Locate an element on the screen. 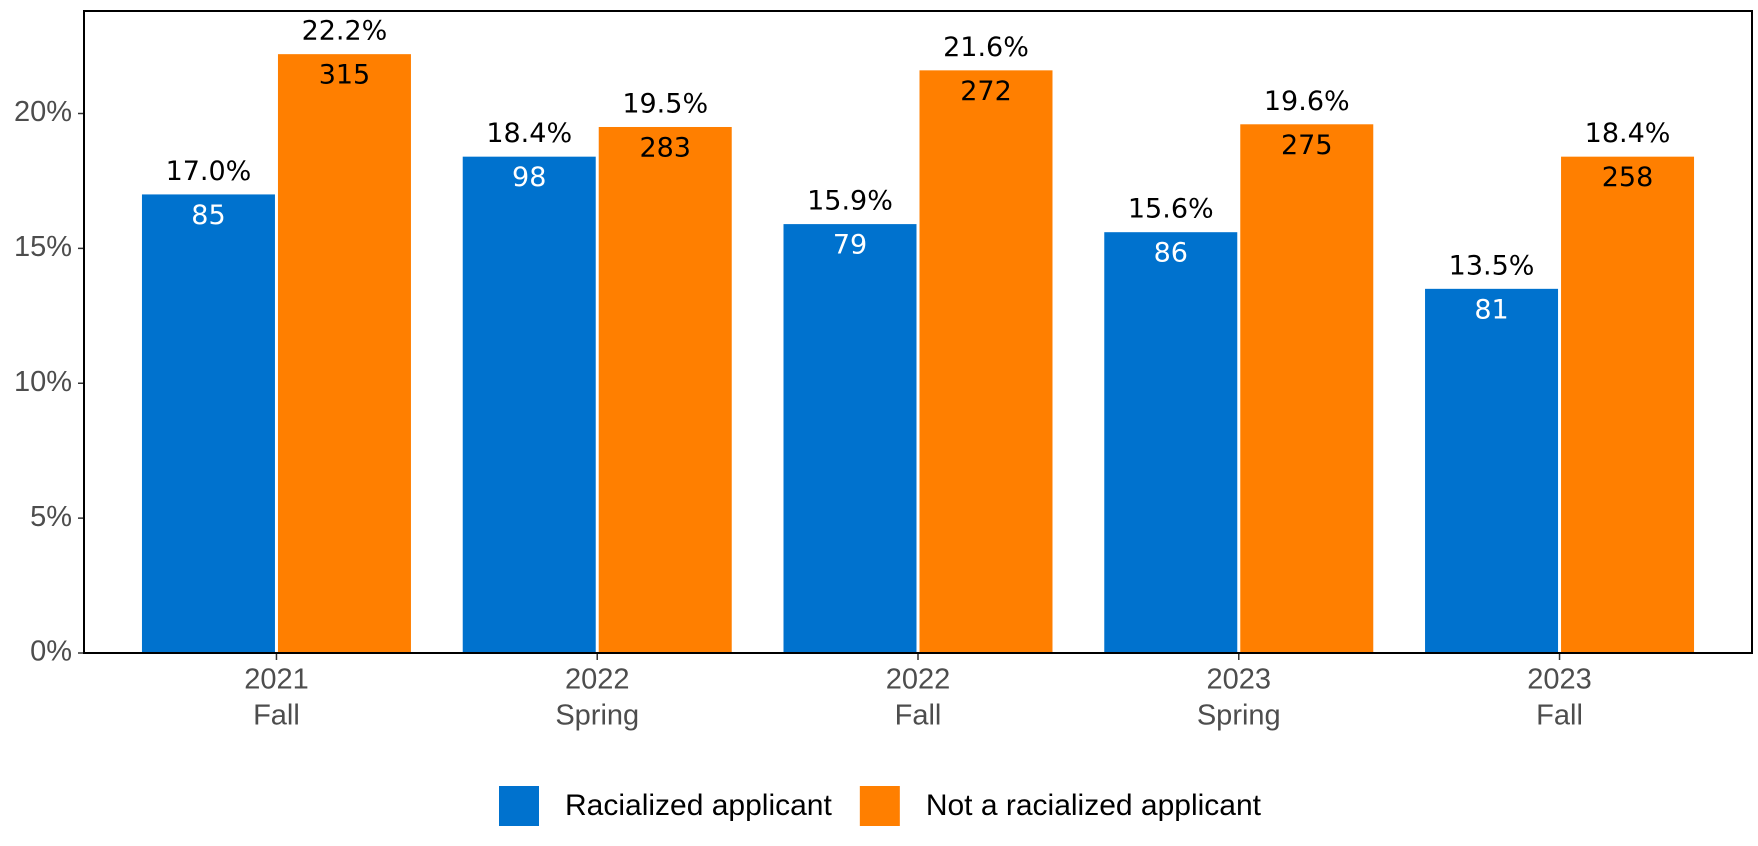  value-label: 15.9% is located at coordinates (850, 201).